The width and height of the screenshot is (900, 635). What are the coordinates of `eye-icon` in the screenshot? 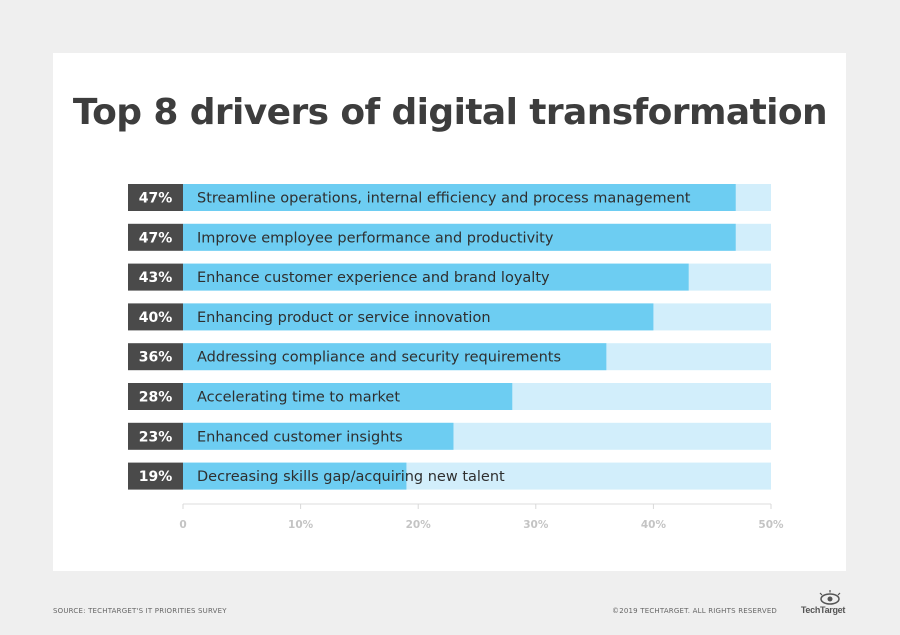 It's located at (830, 597).